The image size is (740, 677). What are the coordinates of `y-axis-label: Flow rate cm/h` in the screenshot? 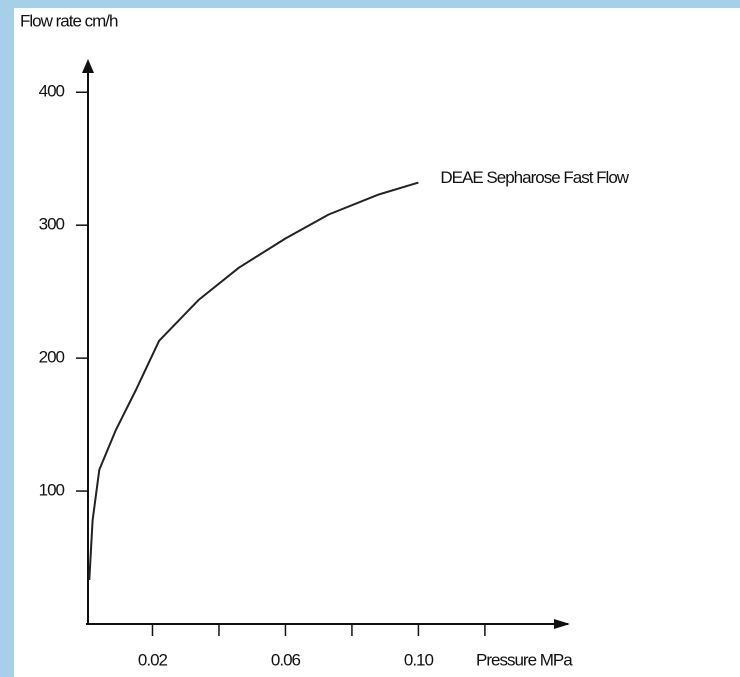 It's located at (69, 20).